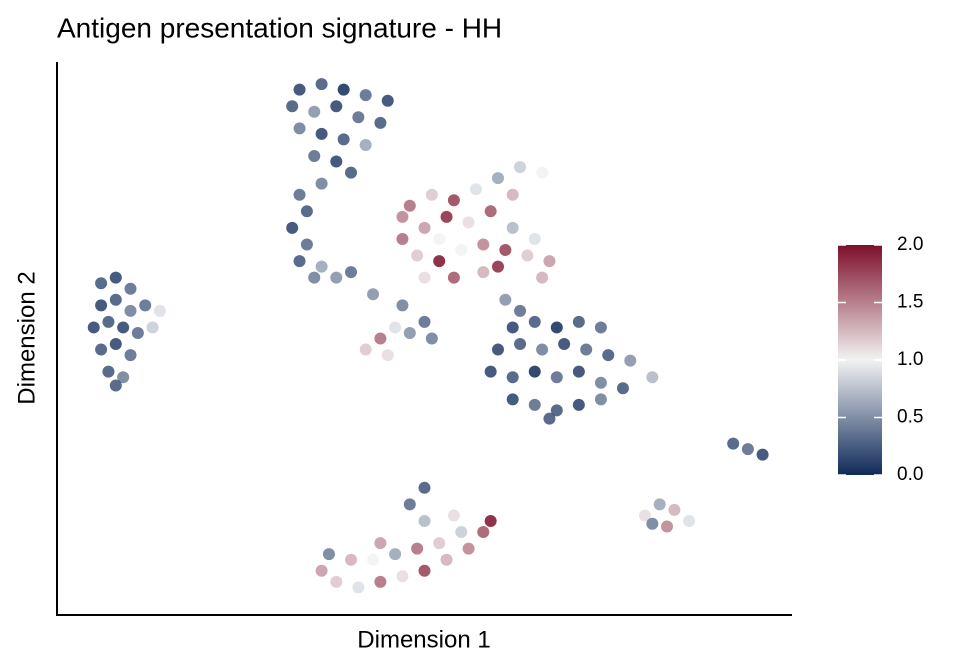 This screenshot has height=672, width=960. What do you see at coordinates (26, 337) in the screenshot?
I see `y-axis-label: Dimension 2` at bounding box center [26, 337].